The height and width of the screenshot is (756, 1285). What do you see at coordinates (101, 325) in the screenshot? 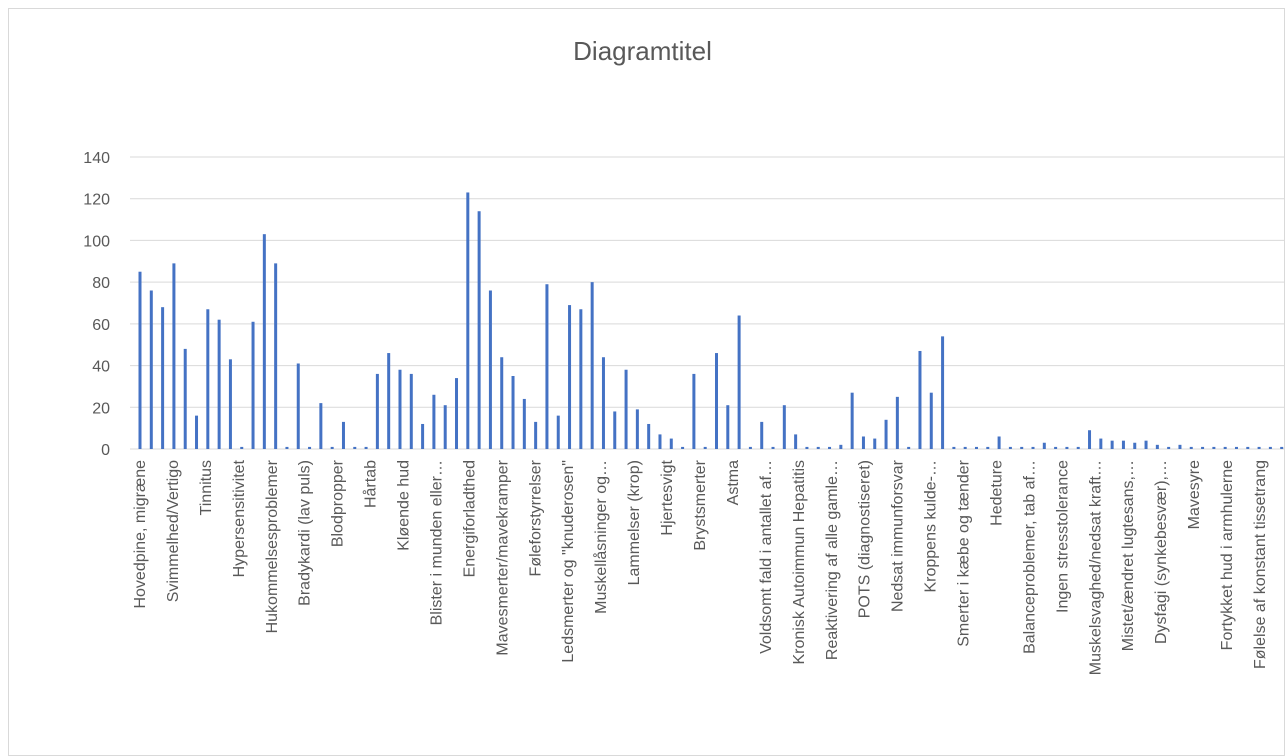
I see `y-tick-label: 60` at bounding box center [101, 325].